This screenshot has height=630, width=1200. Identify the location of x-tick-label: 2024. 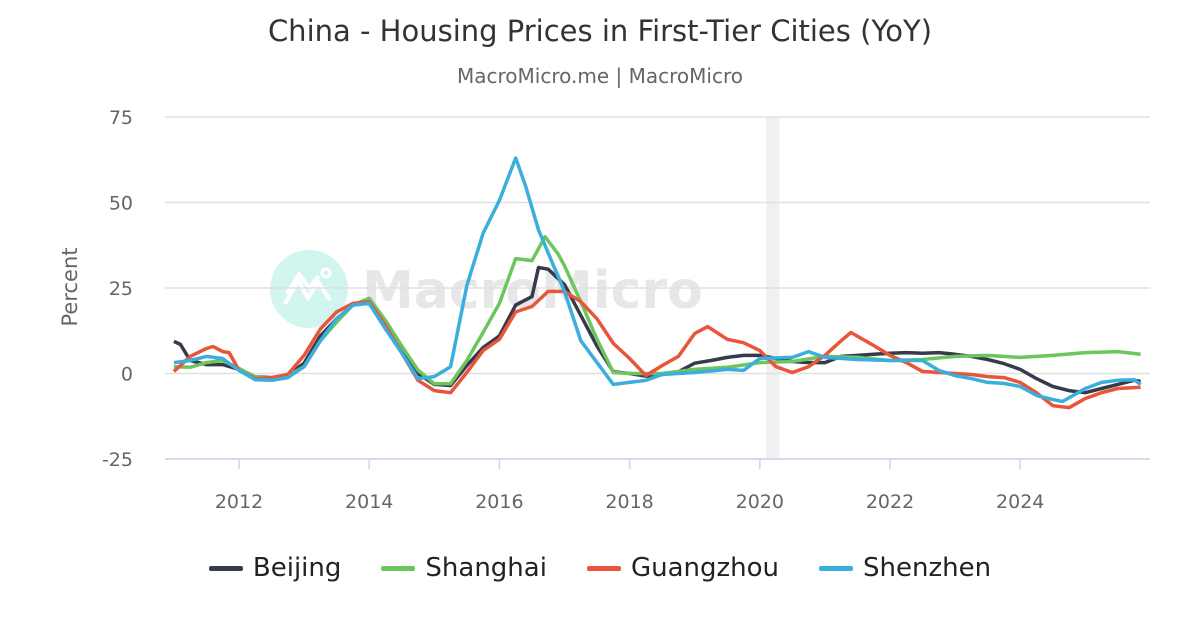
(1020, 502).